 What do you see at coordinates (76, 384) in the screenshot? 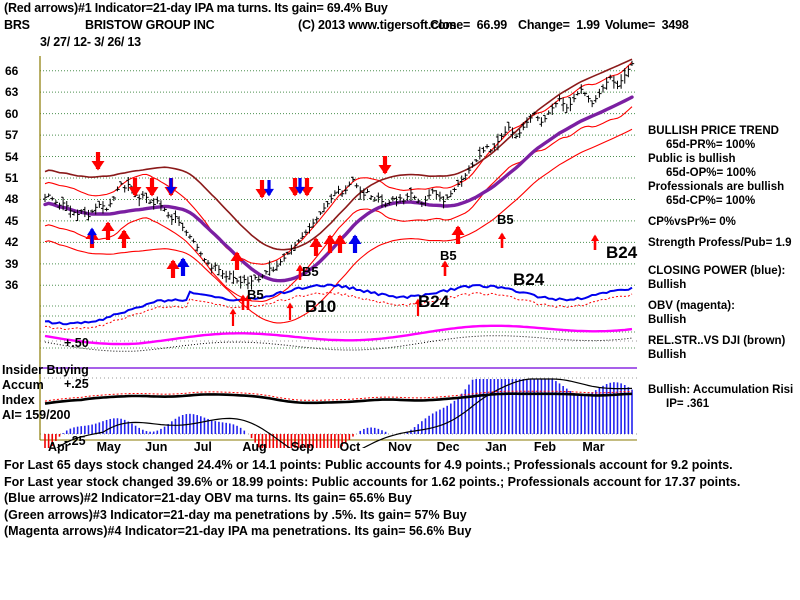
I see `ai-scale-plus25: +.25` at bounding box center [76, 384].